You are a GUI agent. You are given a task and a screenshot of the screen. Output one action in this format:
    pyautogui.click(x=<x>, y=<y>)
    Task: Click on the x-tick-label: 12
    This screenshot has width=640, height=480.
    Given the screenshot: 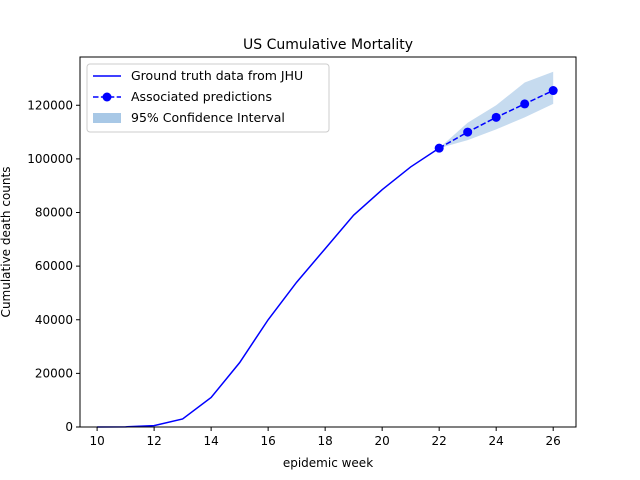 What is the action you would take?
    pyautogui.click(x=153, y=441)
    